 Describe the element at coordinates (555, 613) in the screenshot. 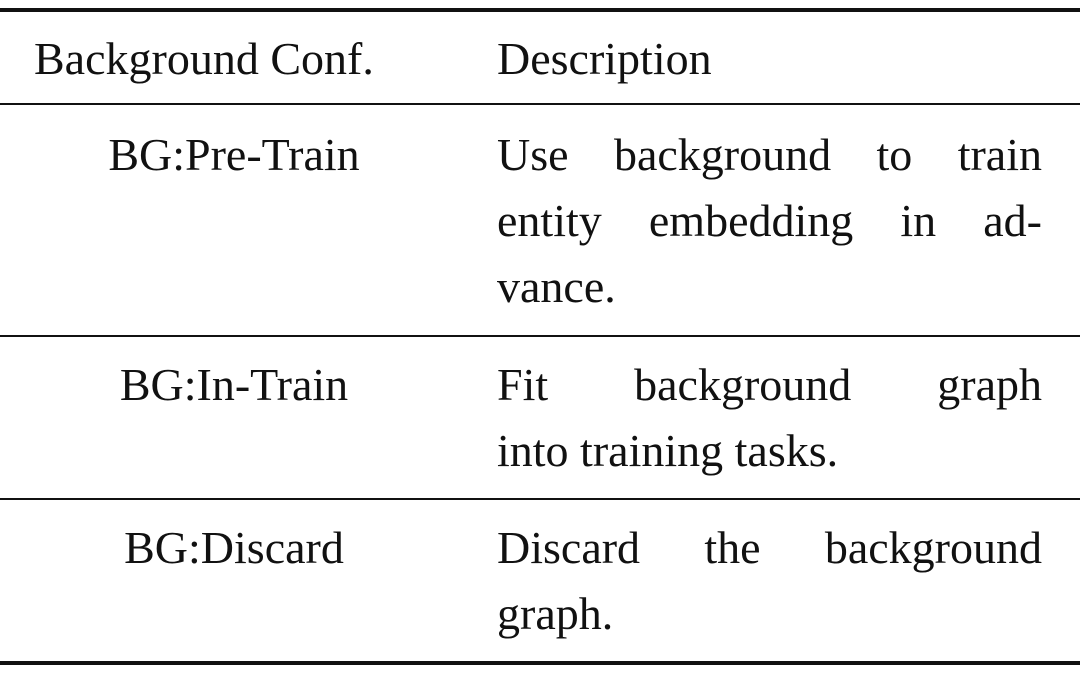

I see `description-line: graph.` at that location.